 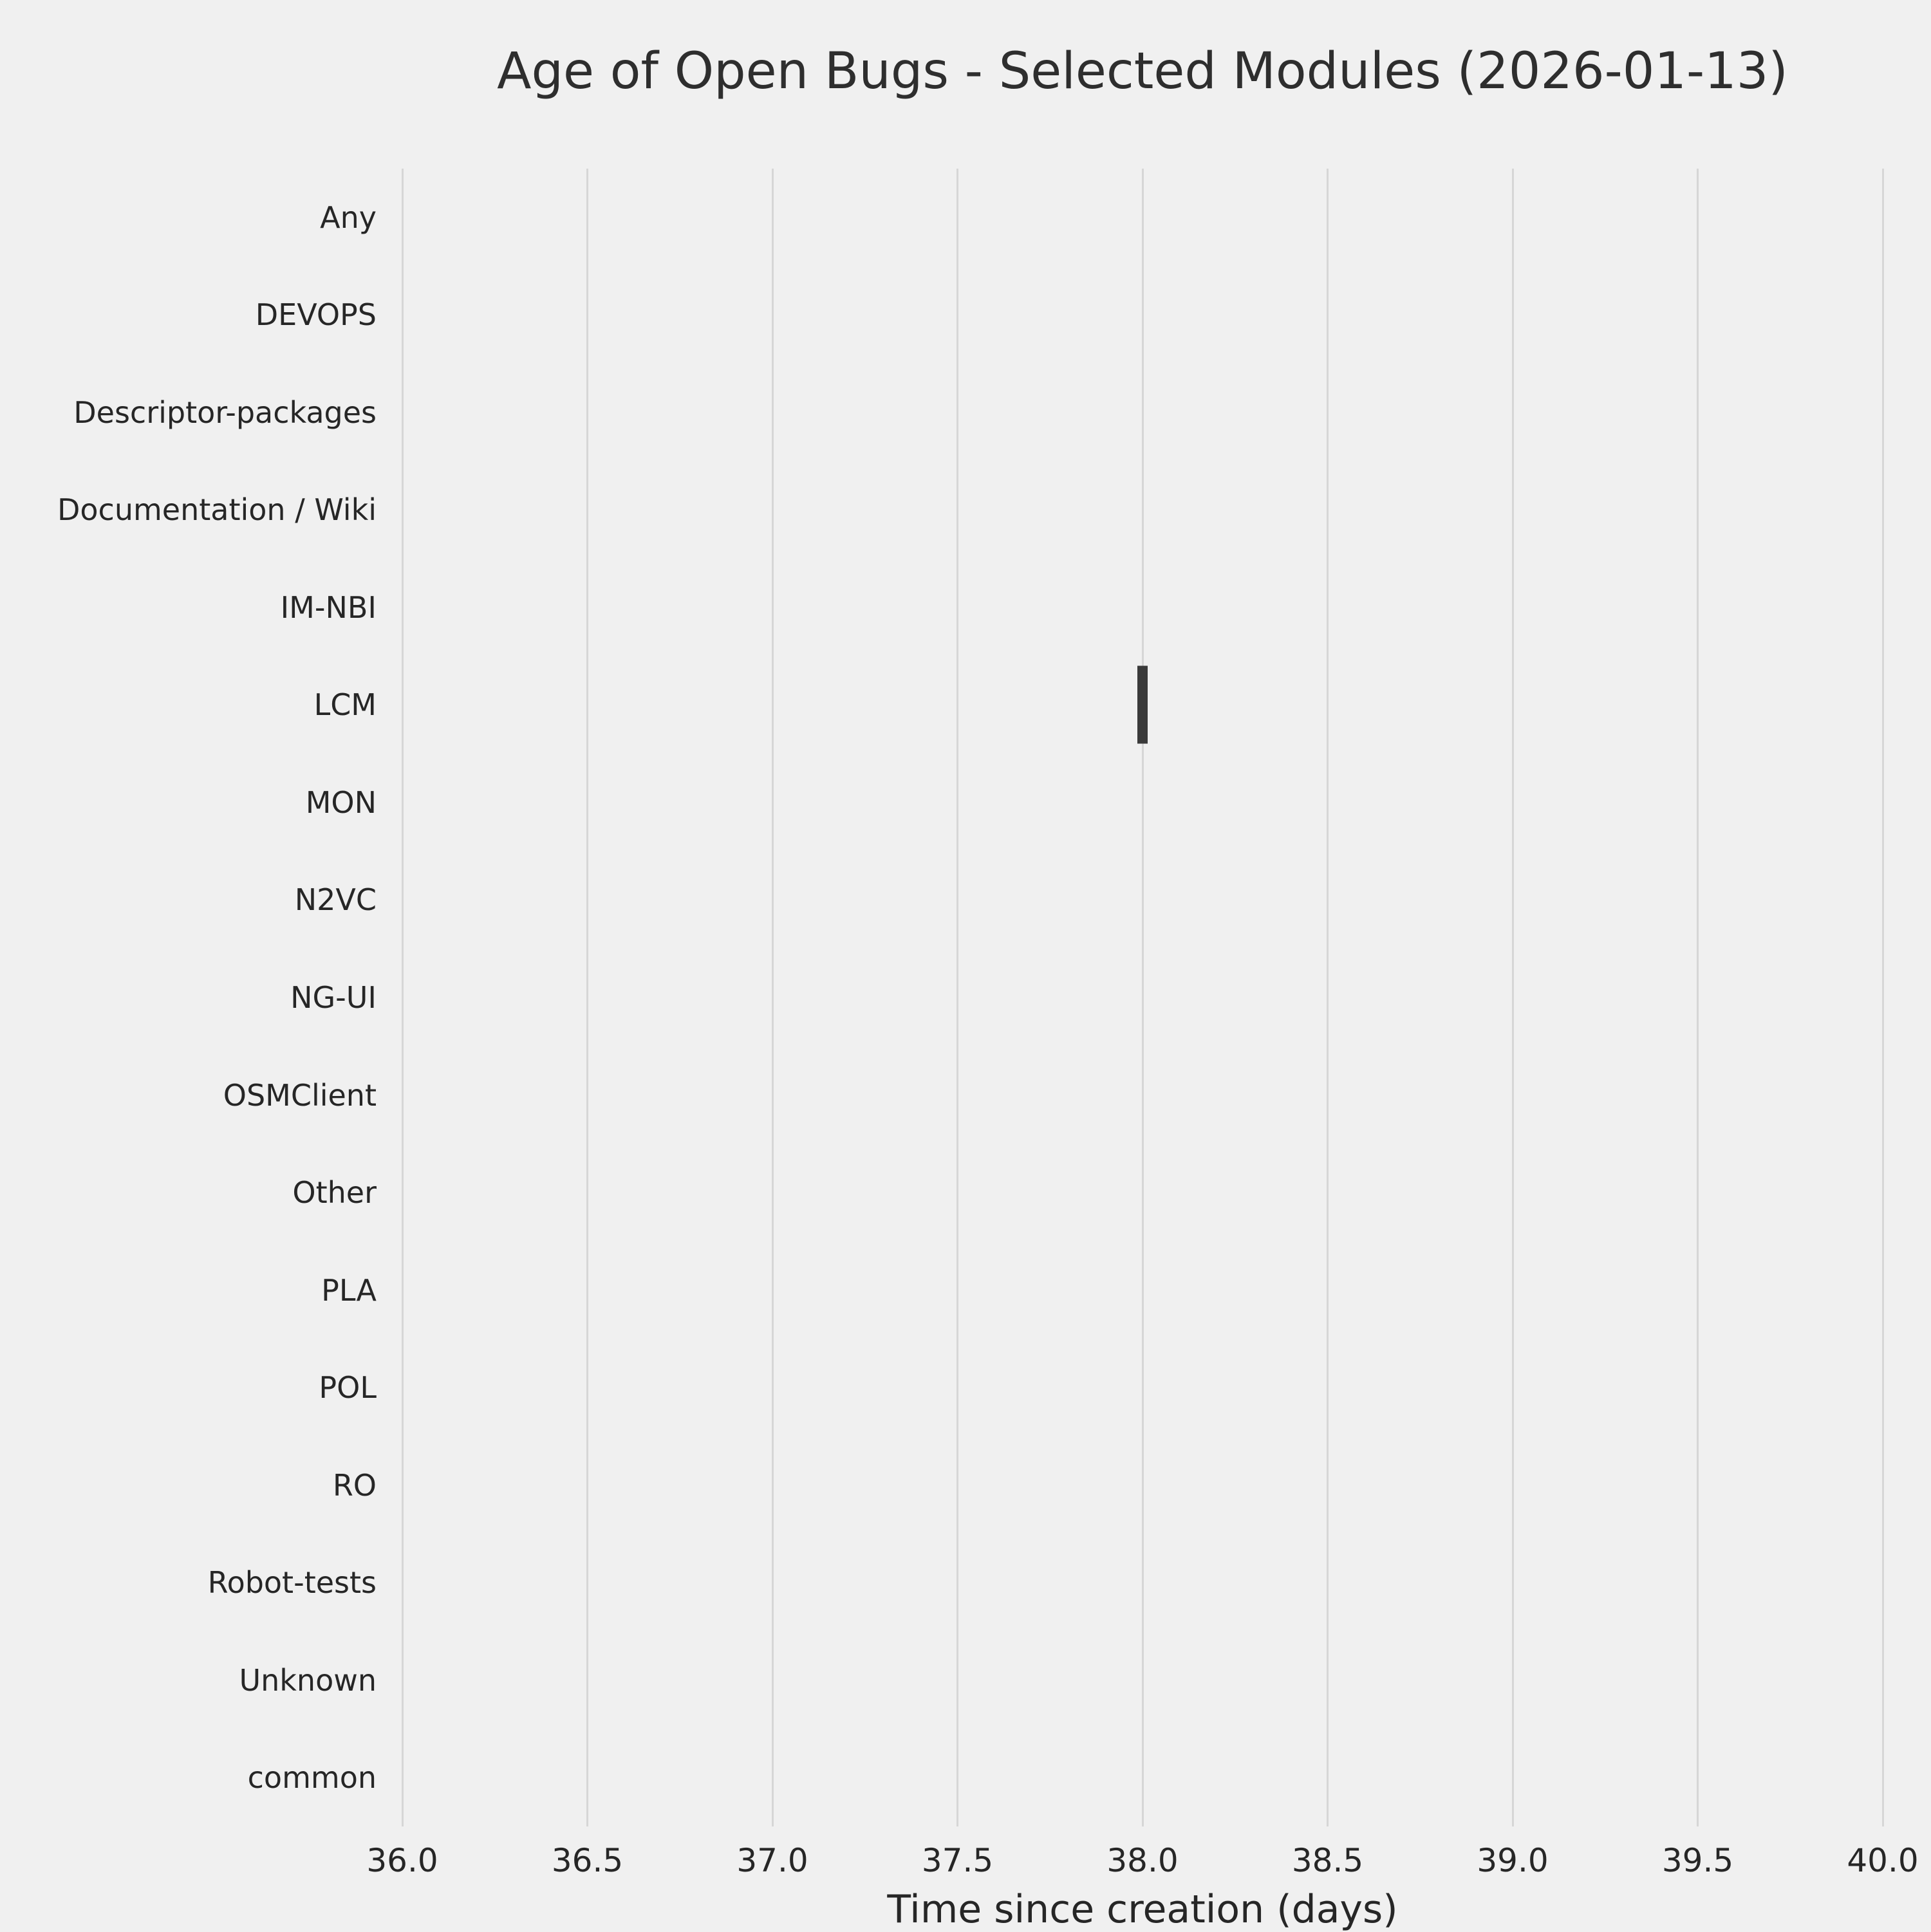 I want to click on y-tick-label: OSMClient, so click(x=300, y=1095).